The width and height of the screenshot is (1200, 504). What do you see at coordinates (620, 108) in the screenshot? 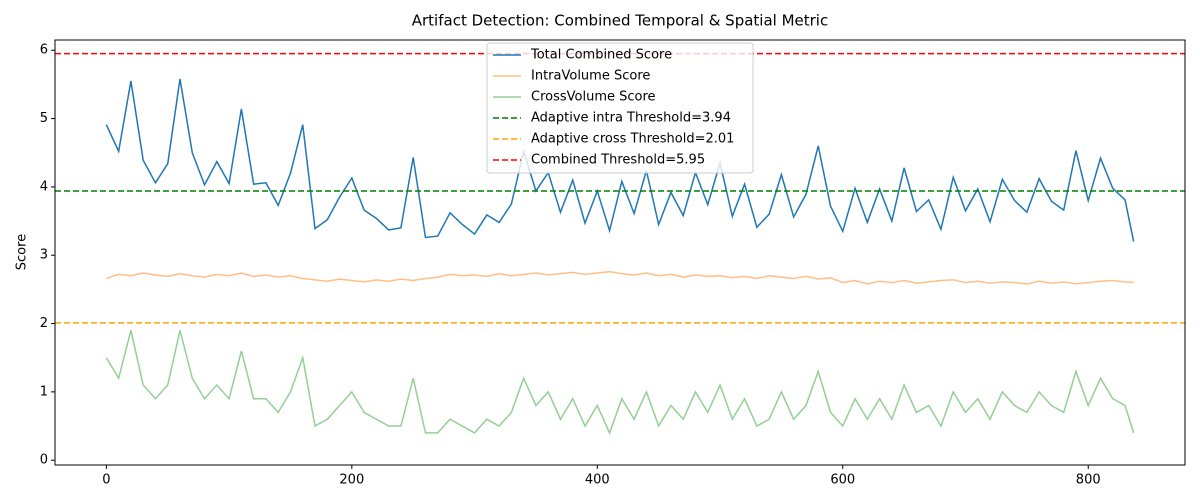
I see `legend-box` at bounding box center [620, 108].